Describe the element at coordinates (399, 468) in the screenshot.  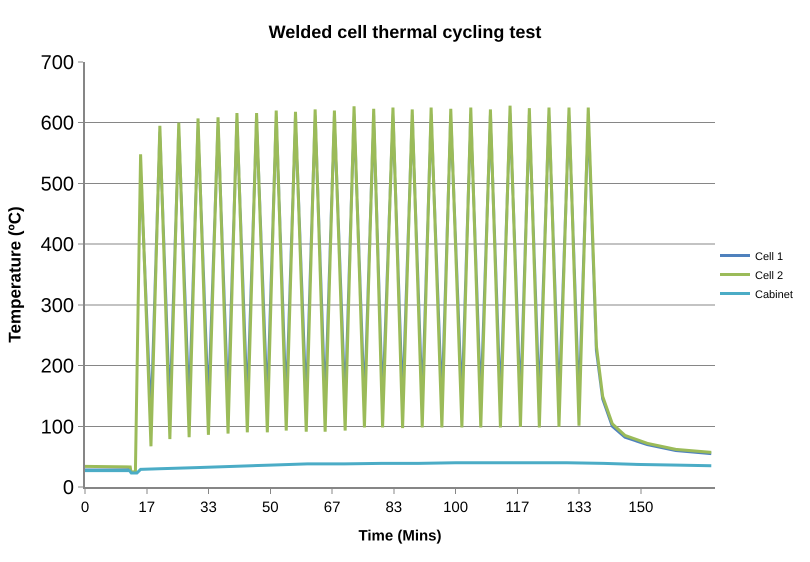
I see `line-series` at that location.